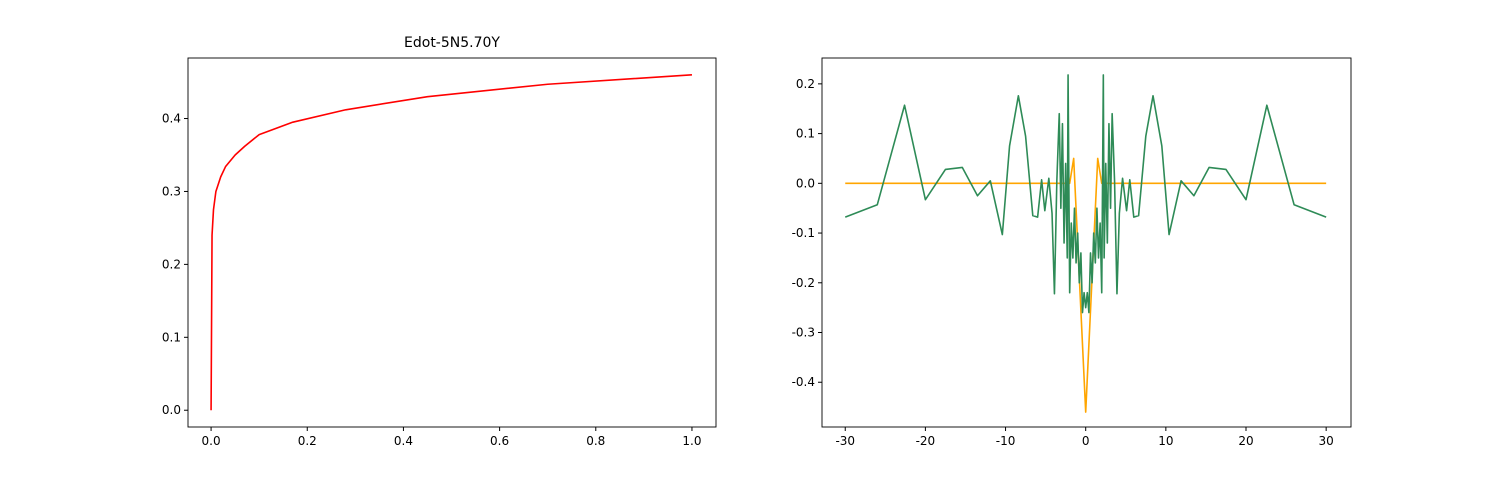 Image resolution: width=1500 pixels, height=480 pixels. I want to click on y-tick-label: -0.3, so click(803, 333).